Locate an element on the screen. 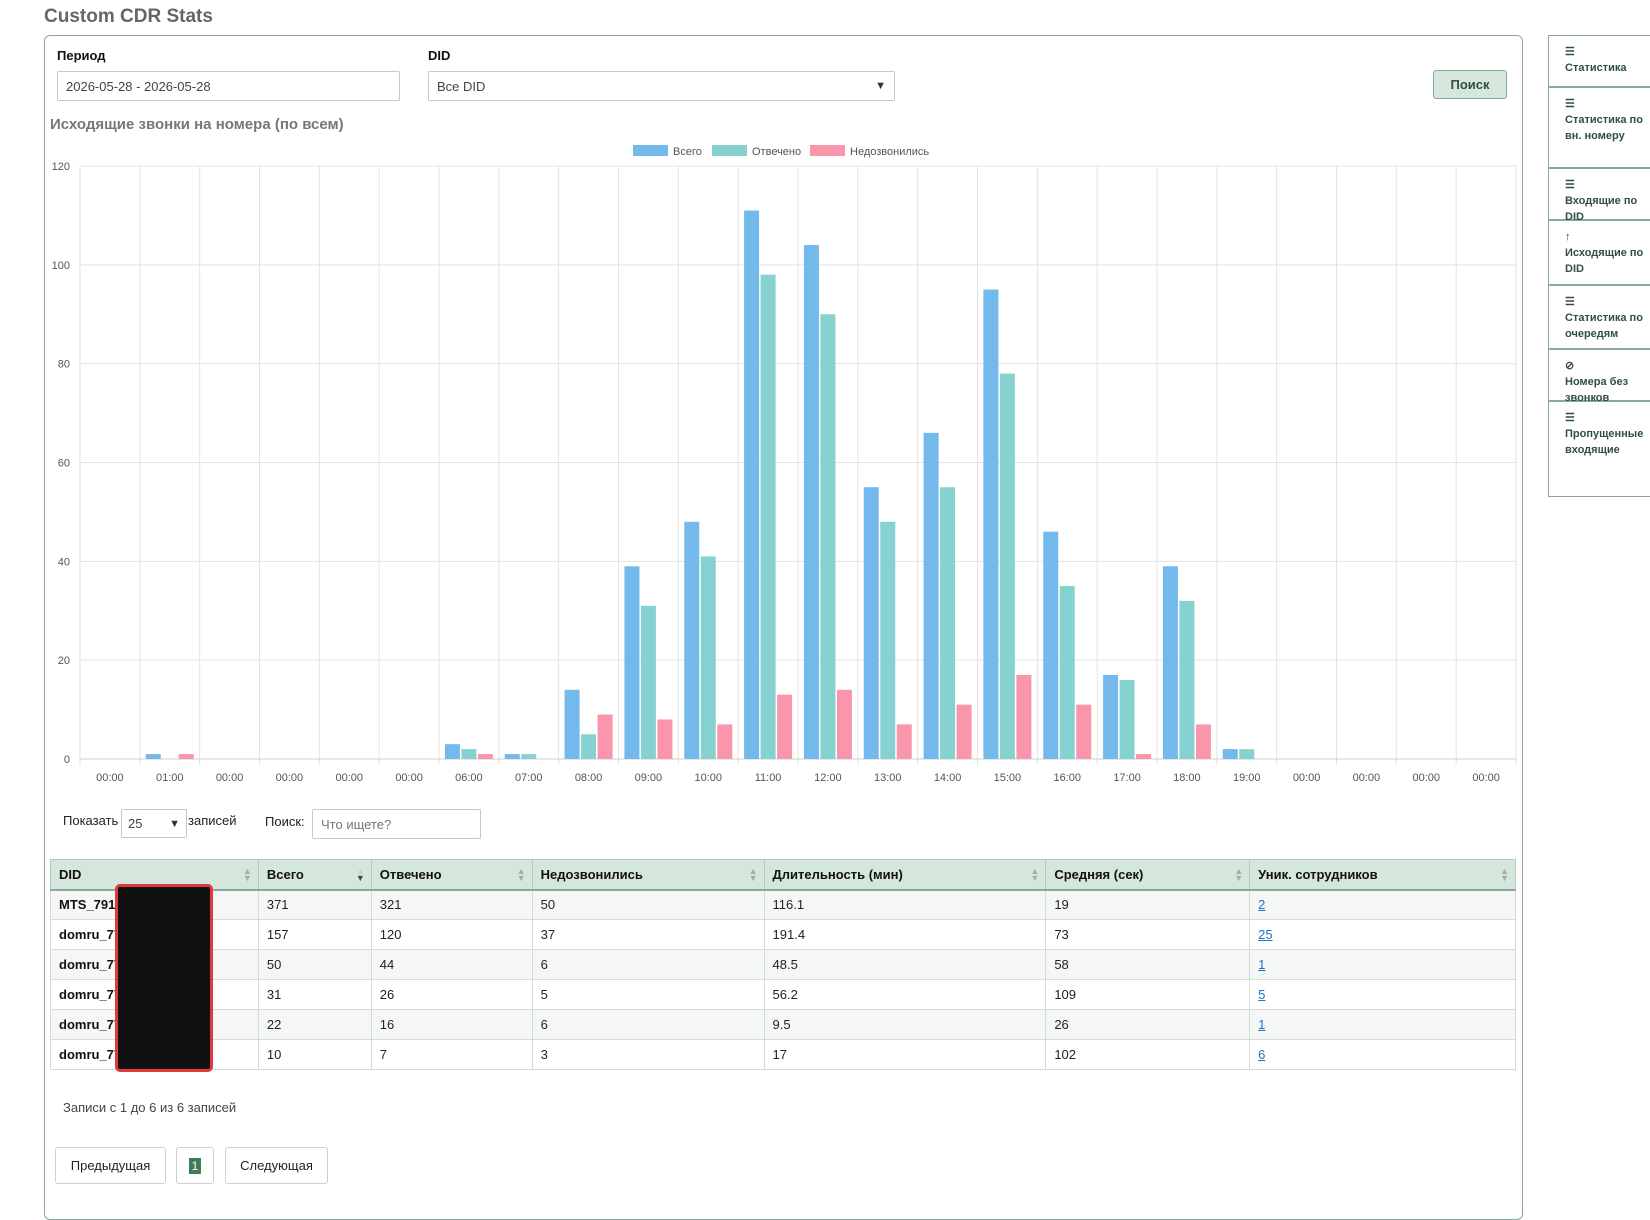 The width and height of the screenshot is (1650, 1220). y-tick-label: 0 is located at coordinates (67, 760).